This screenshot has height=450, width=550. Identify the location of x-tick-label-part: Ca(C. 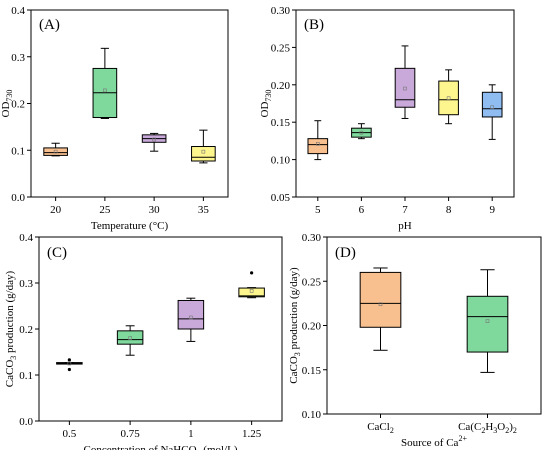
(469, 427).